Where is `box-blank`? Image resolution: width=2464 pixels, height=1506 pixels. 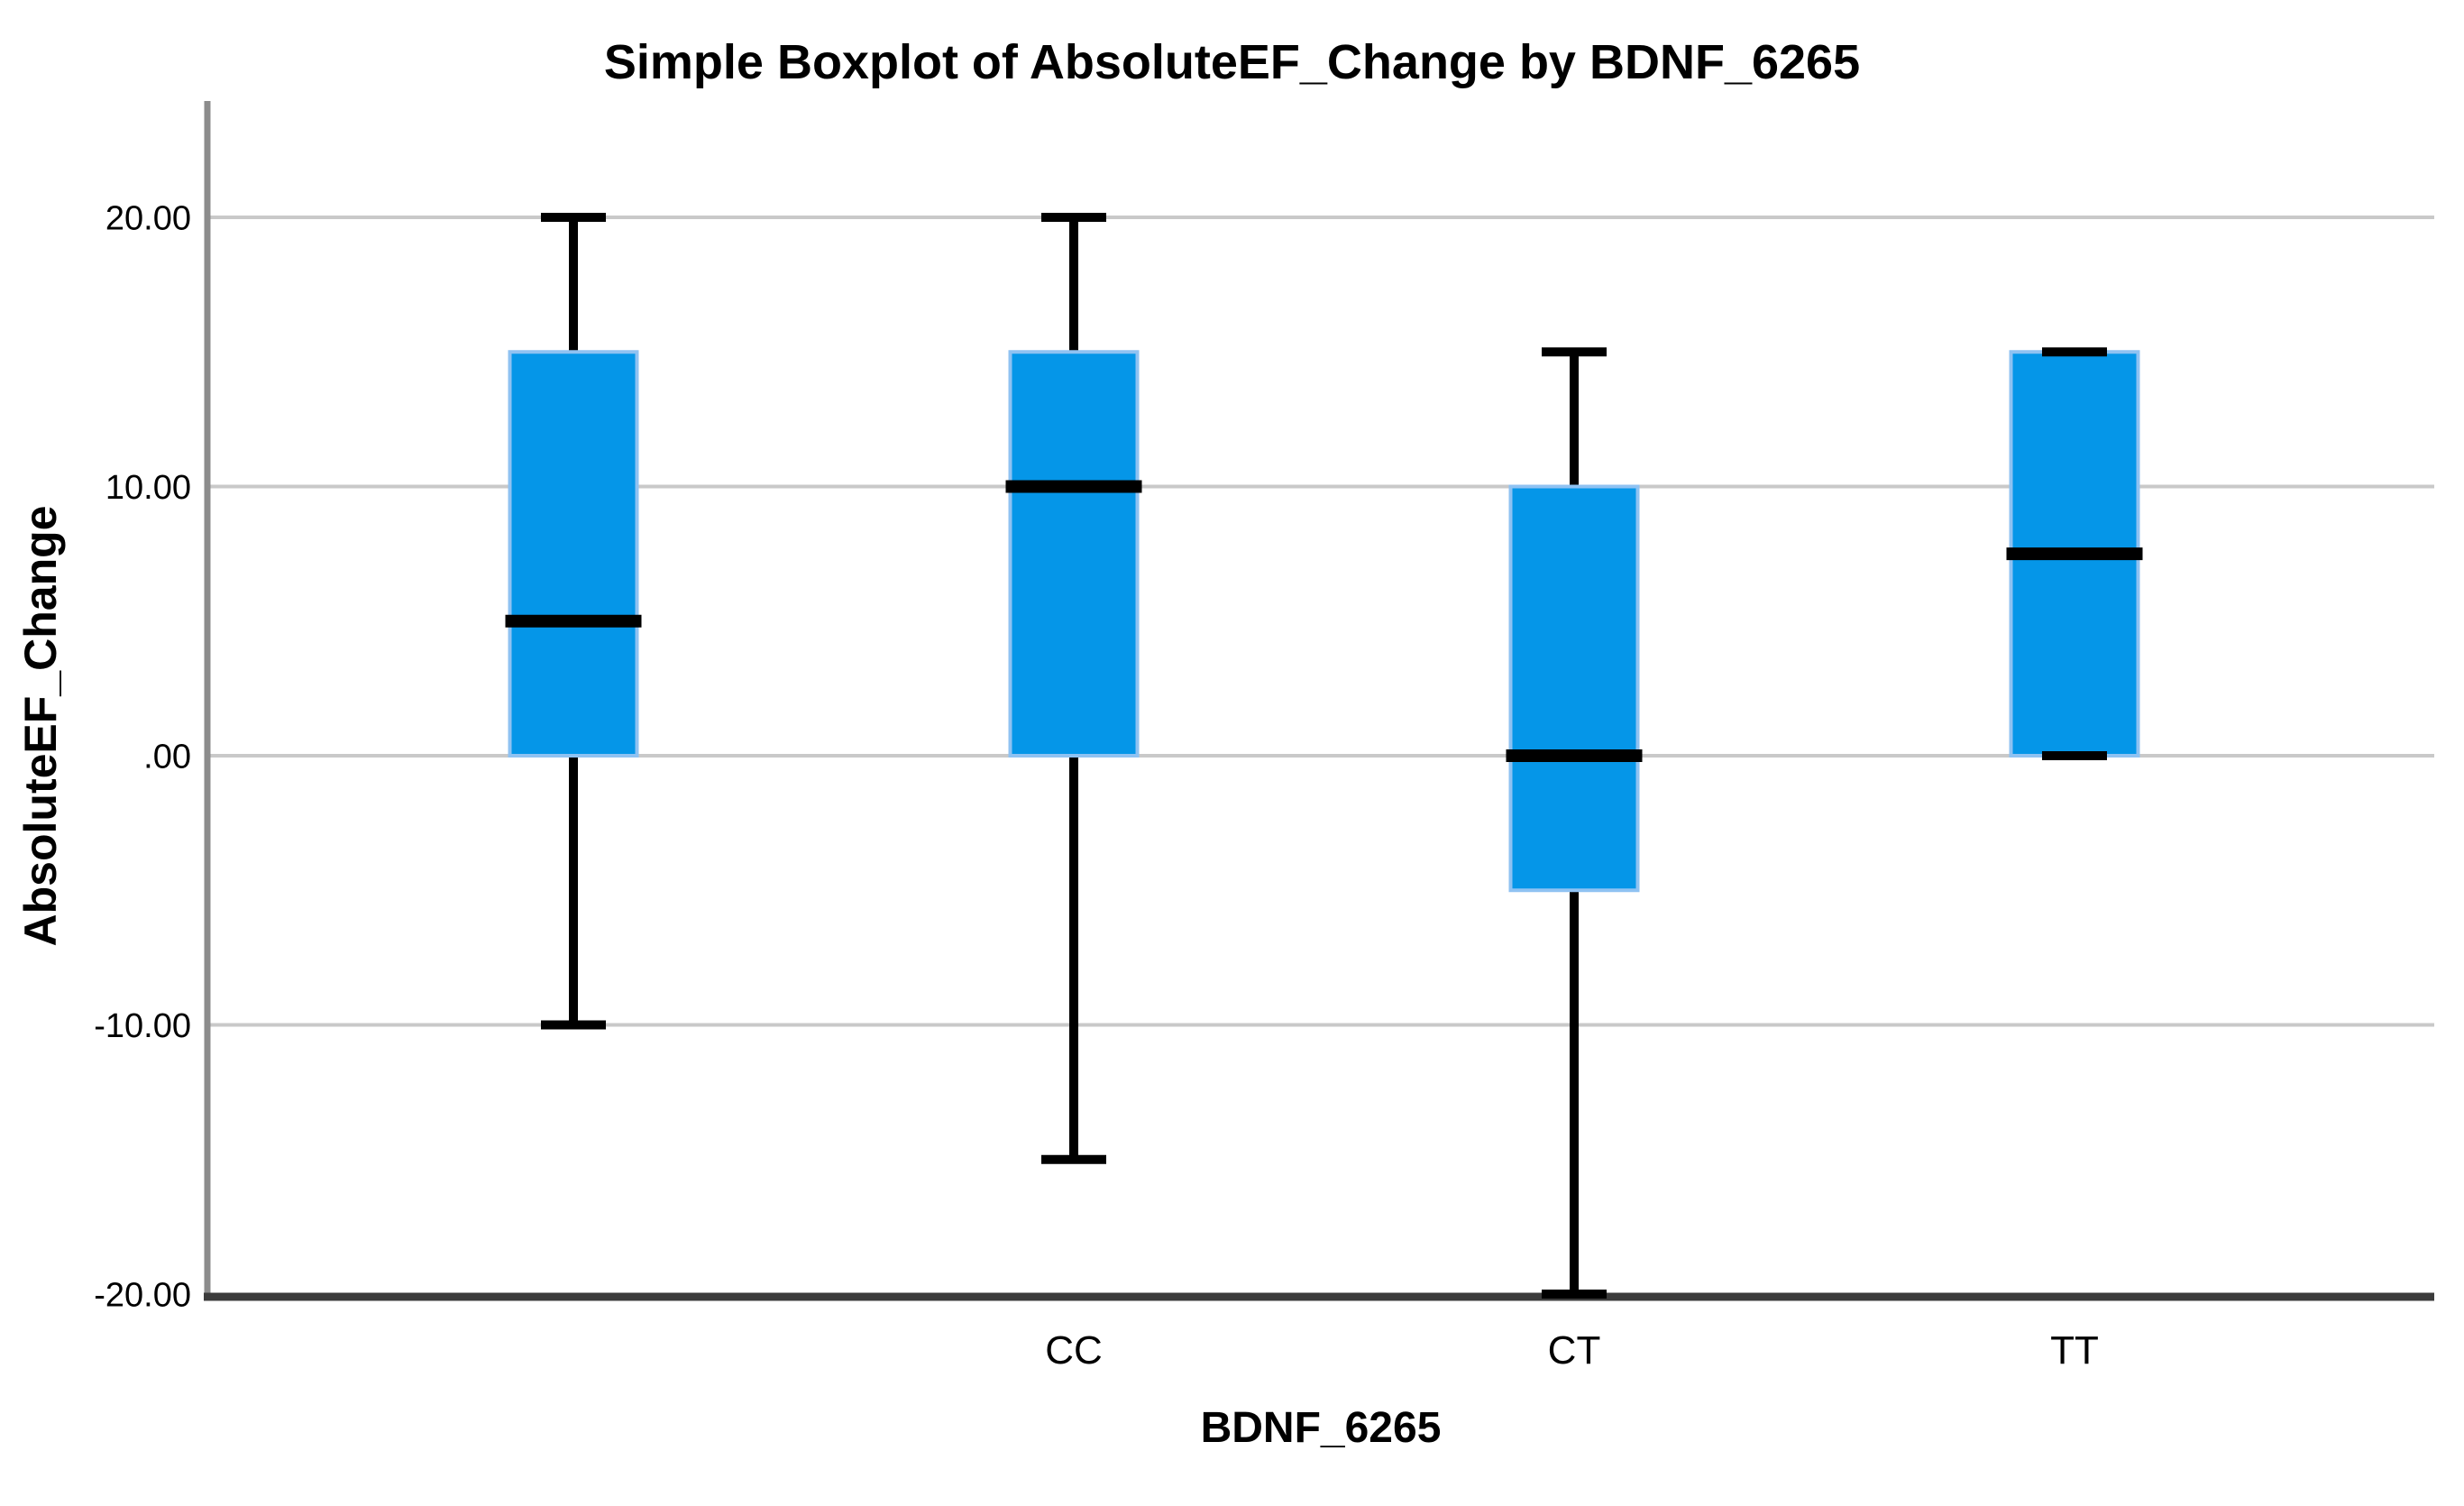 box-blank is located at coordinates (573, 554).